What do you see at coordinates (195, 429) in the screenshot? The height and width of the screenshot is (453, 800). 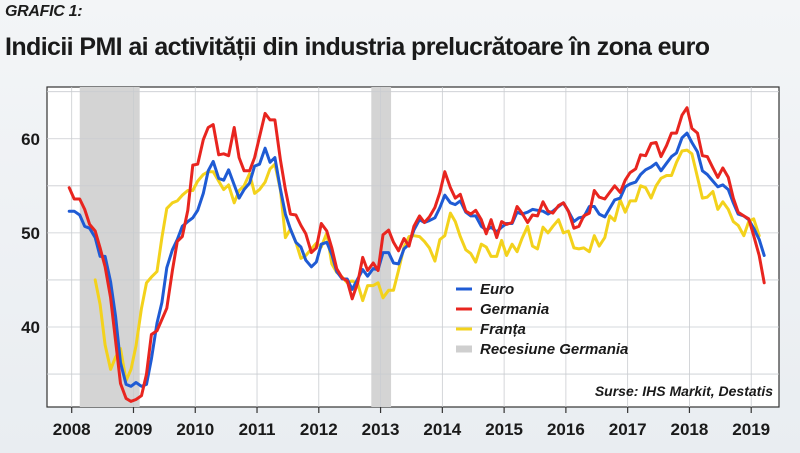 I see `x-tick-label: 2010` at bounding box center [195, 429].